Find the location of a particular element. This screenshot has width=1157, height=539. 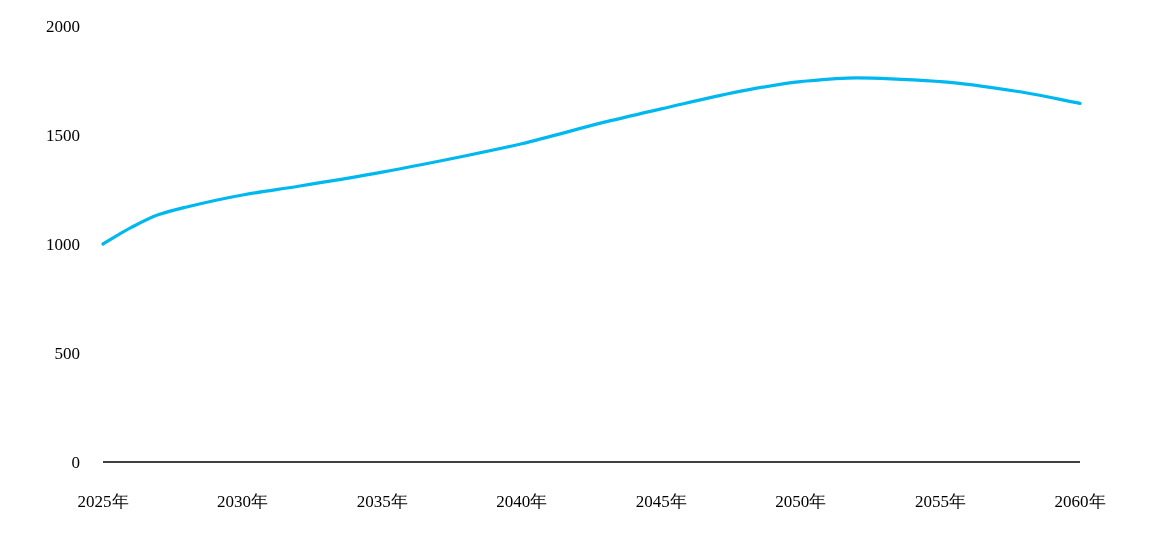

x-tick-label: 2060年 is located at coordinates (1080, 501).